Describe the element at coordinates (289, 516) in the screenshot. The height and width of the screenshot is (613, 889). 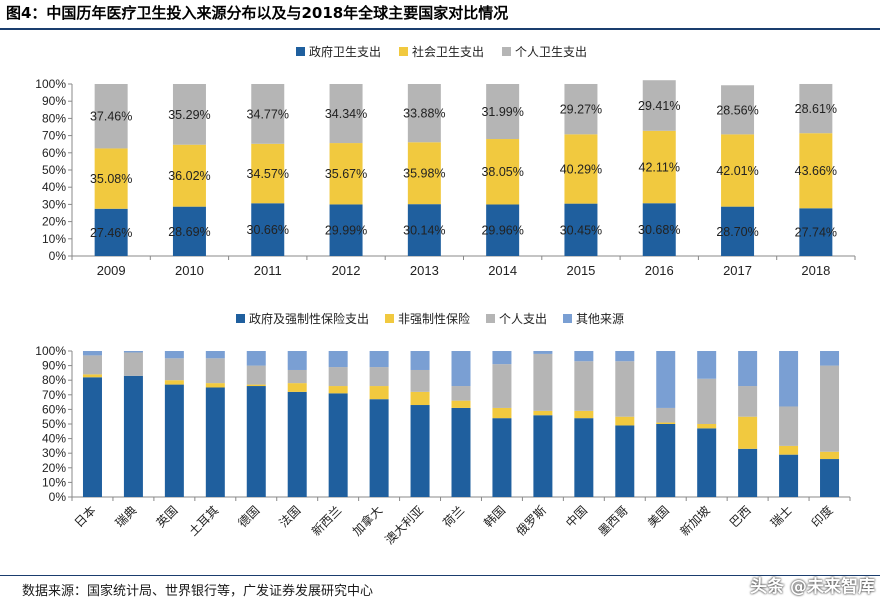
I see `x-tick-label: 法国` at that location.